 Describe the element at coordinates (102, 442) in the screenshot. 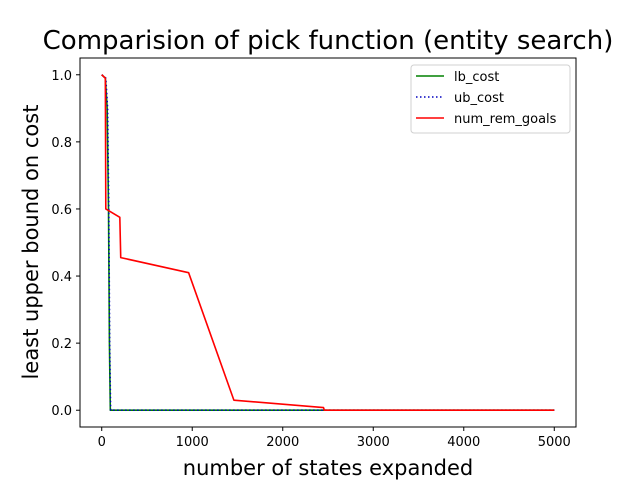

I see `x-tick-label: 0` at that location.